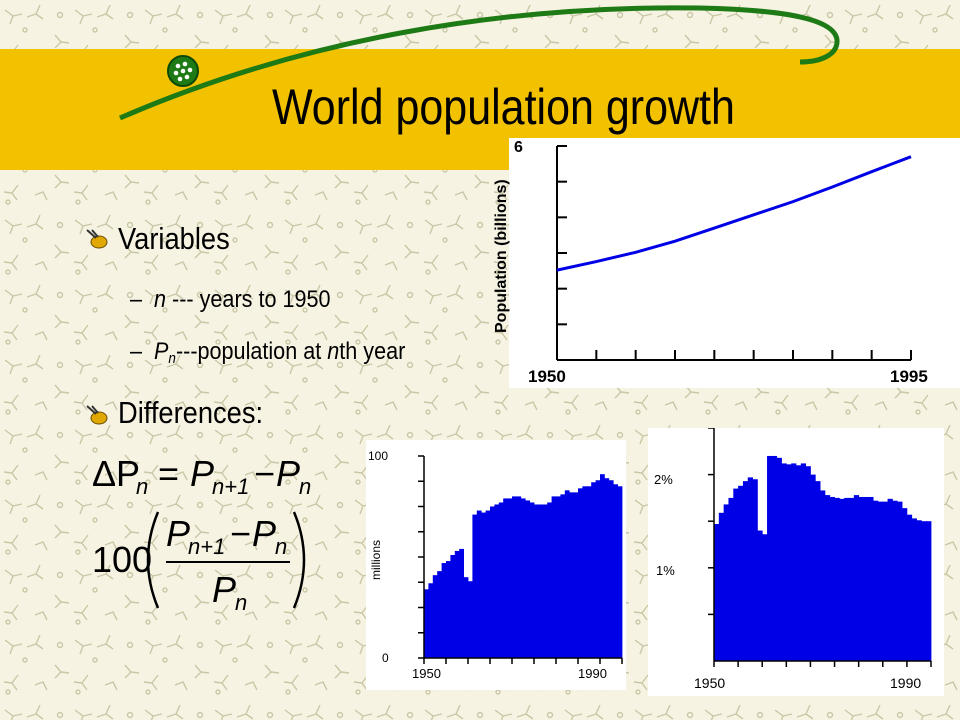  What do you see at coordinates (116, 473) in the screenshot?
I see `svg-text: ΔP` at bounding box center [116, 473].